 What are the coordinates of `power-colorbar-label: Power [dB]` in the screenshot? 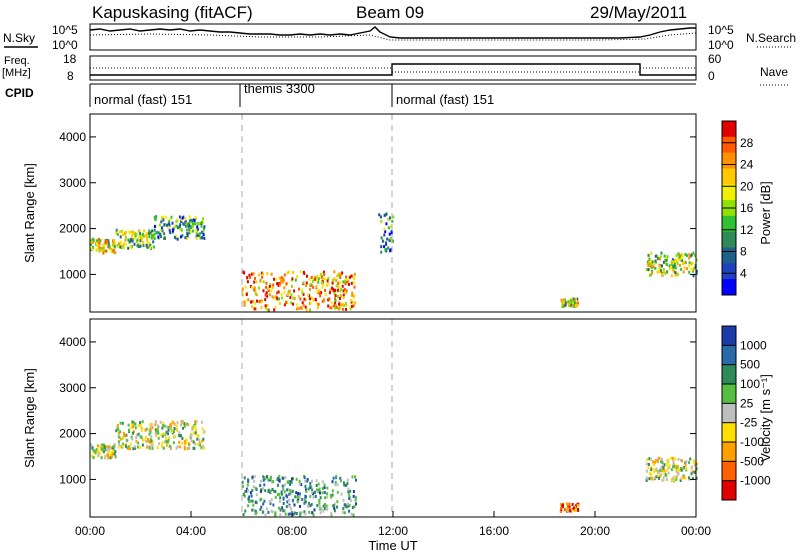 It's located at (765, 213).